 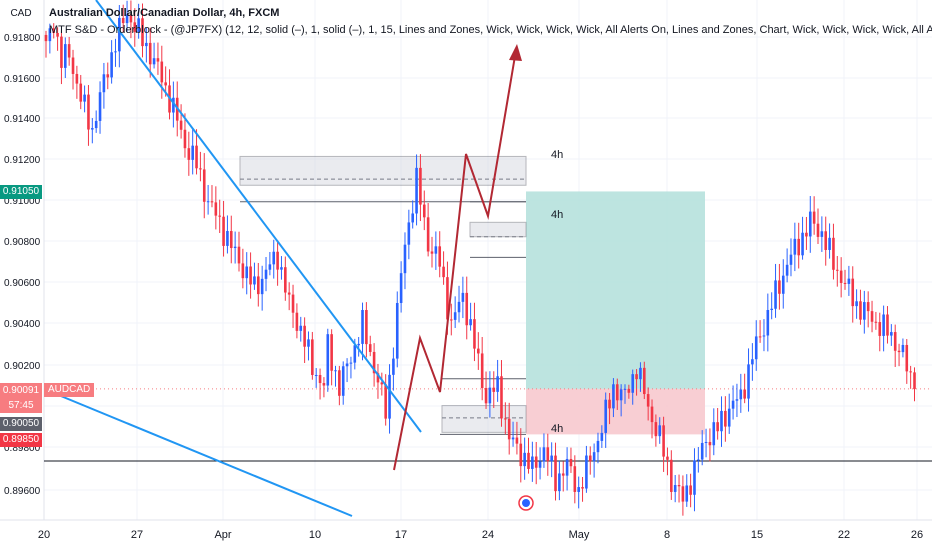 I want to click on symbol-tag: AUDCAD, so click(x=69, y=390).